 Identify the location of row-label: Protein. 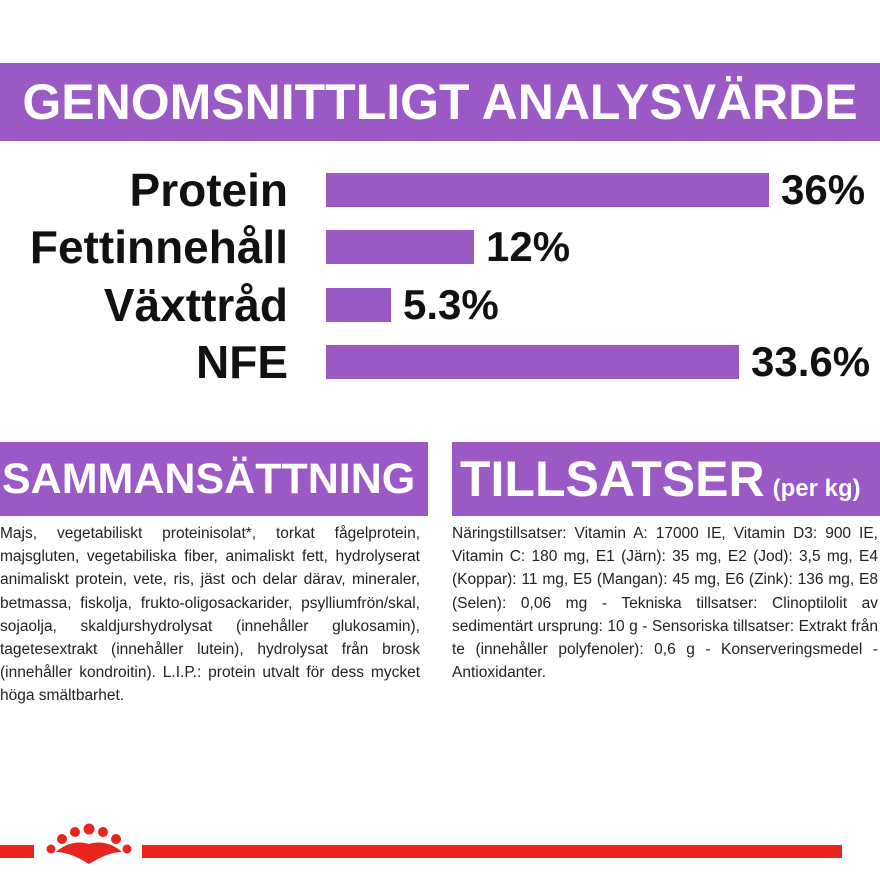
(208, 190).